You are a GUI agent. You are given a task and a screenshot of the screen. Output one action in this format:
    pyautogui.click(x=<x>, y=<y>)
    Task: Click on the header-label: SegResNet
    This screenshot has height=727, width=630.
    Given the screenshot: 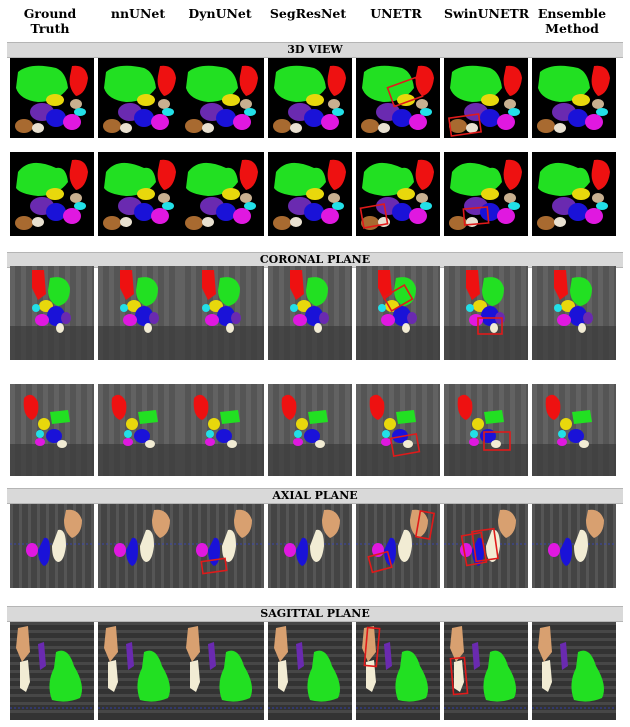 What is the action you would take?
    pyautogui.click(x=308, y=13)
    